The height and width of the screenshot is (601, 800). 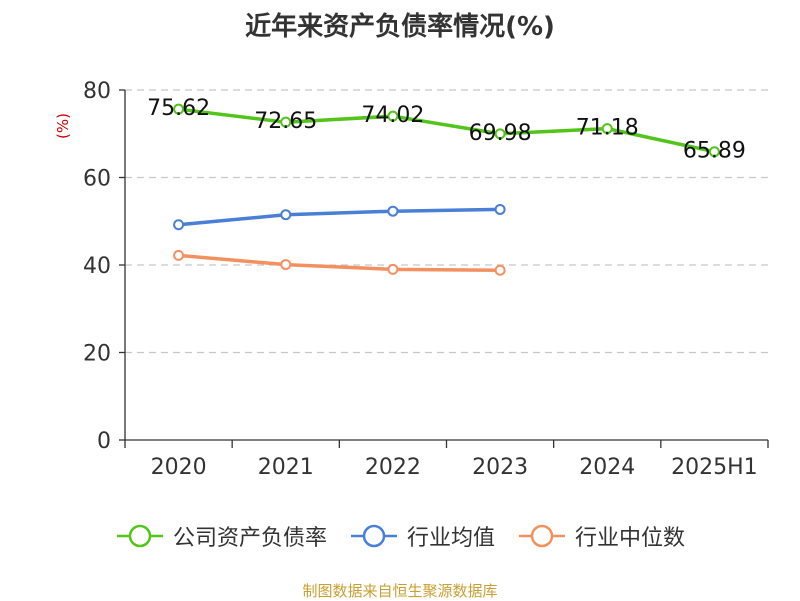 I want to click on data-label: 69.98, so click(x=500, y=133).